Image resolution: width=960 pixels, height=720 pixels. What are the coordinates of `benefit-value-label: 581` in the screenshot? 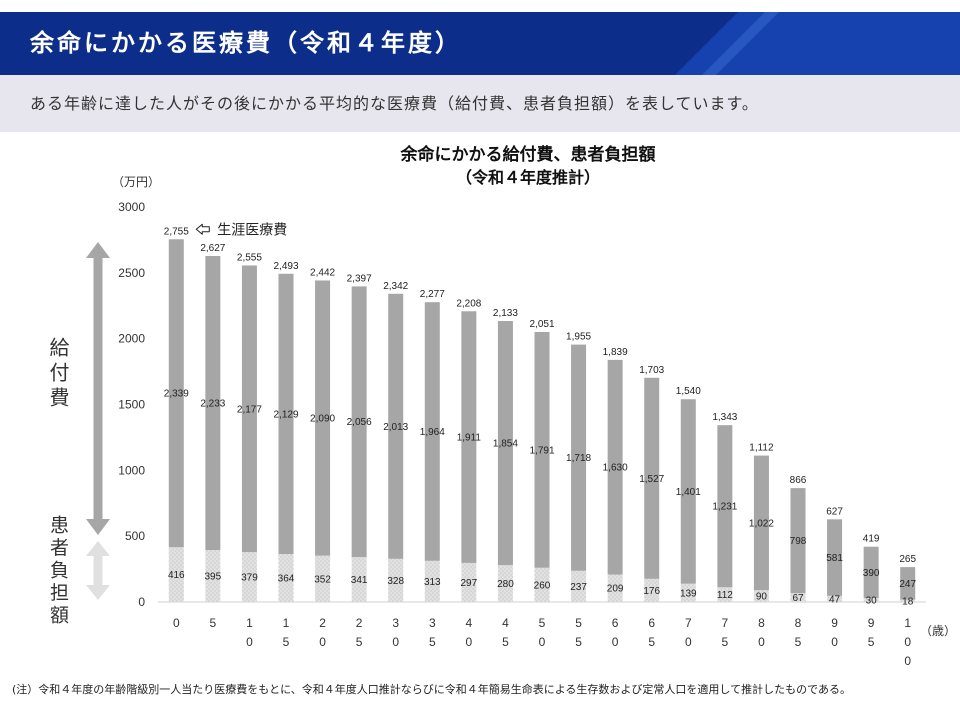 It's located at (834, 558).